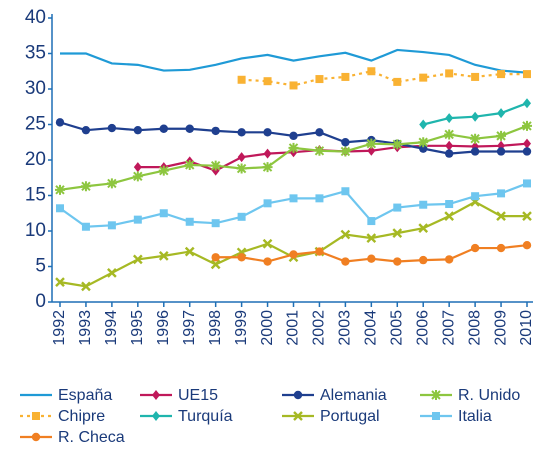  Describe the element at coordinates (198, 395) in the screenshot. I see `legend-label: UE15` at that location.